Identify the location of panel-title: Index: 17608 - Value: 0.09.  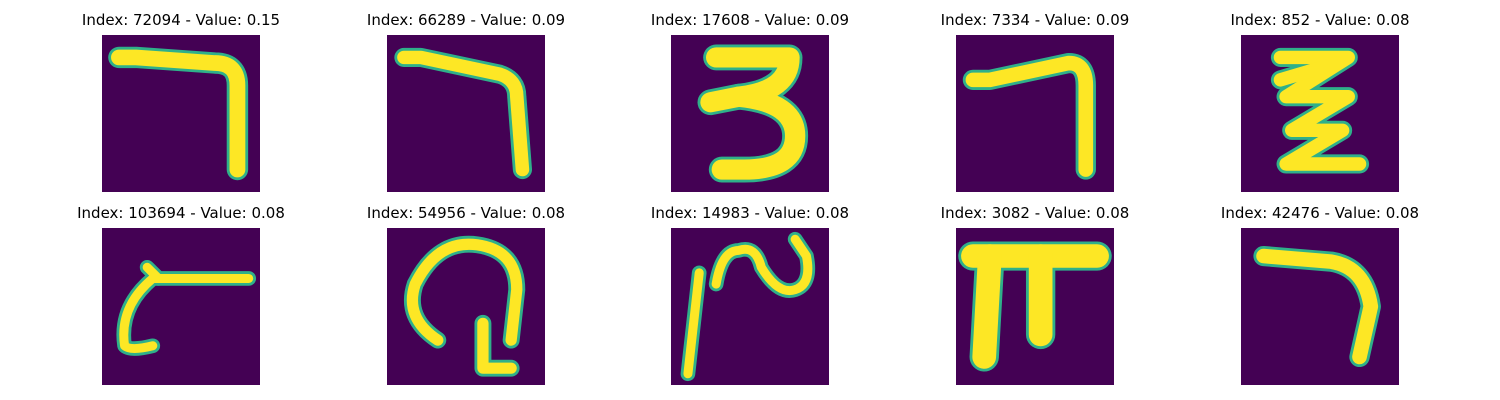
(750, 20).